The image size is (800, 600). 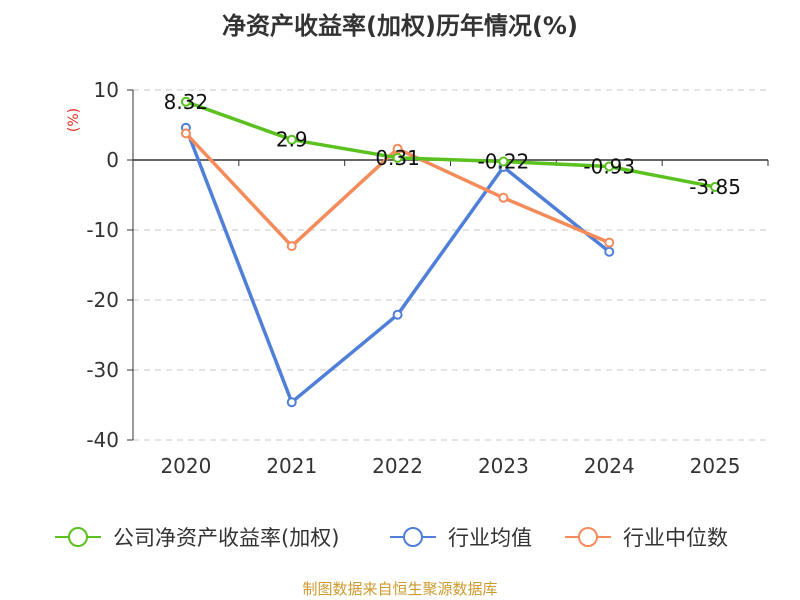 I want to click on x-tick-label: 2023, so click(x=503, y=466).